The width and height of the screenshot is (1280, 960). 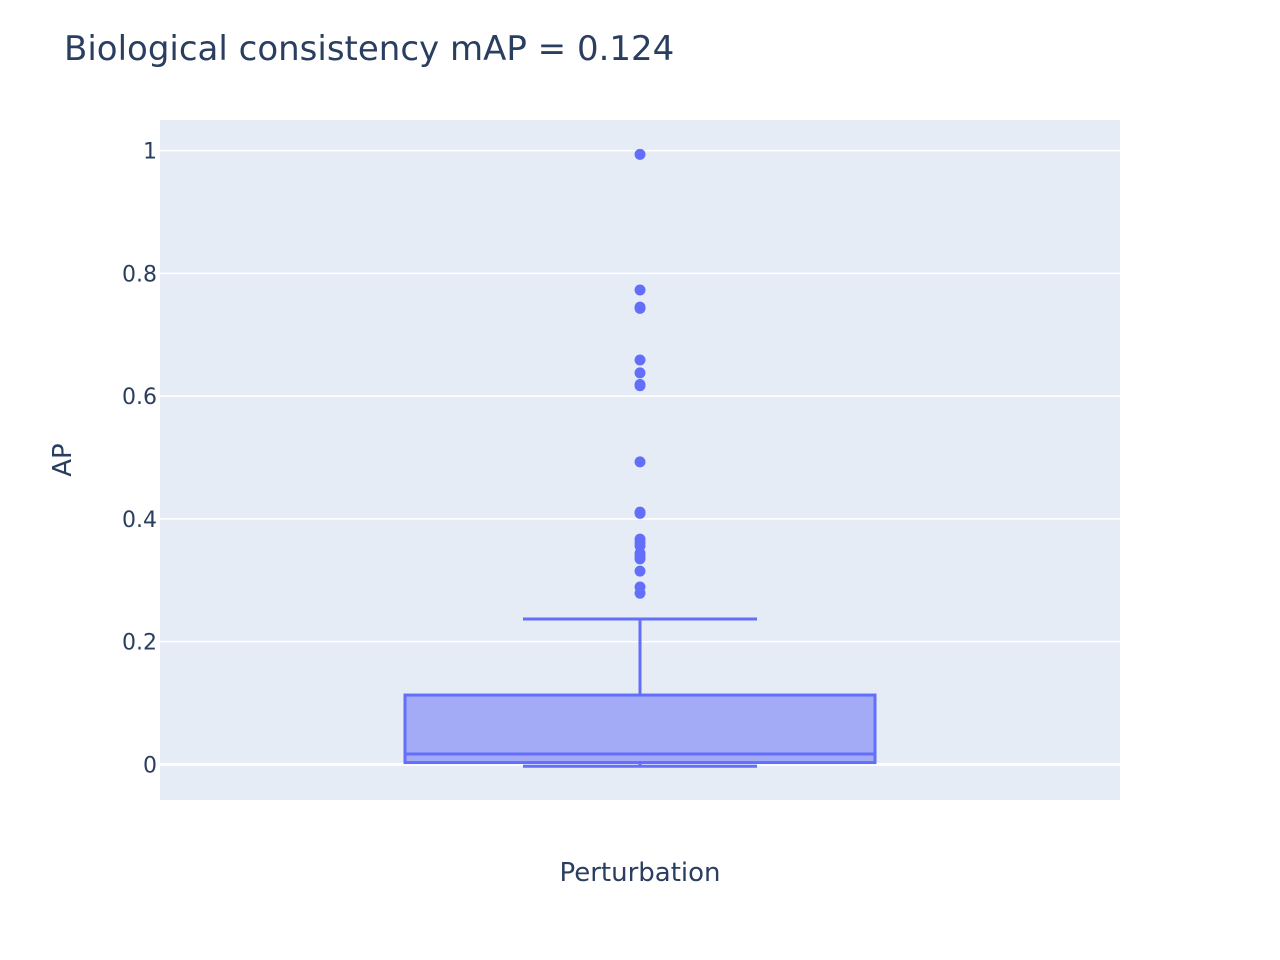 What do you see at coordinates (150, 765) in the screenshot?
I see `y-tick-label: 0` at bounding box center [150, 765].